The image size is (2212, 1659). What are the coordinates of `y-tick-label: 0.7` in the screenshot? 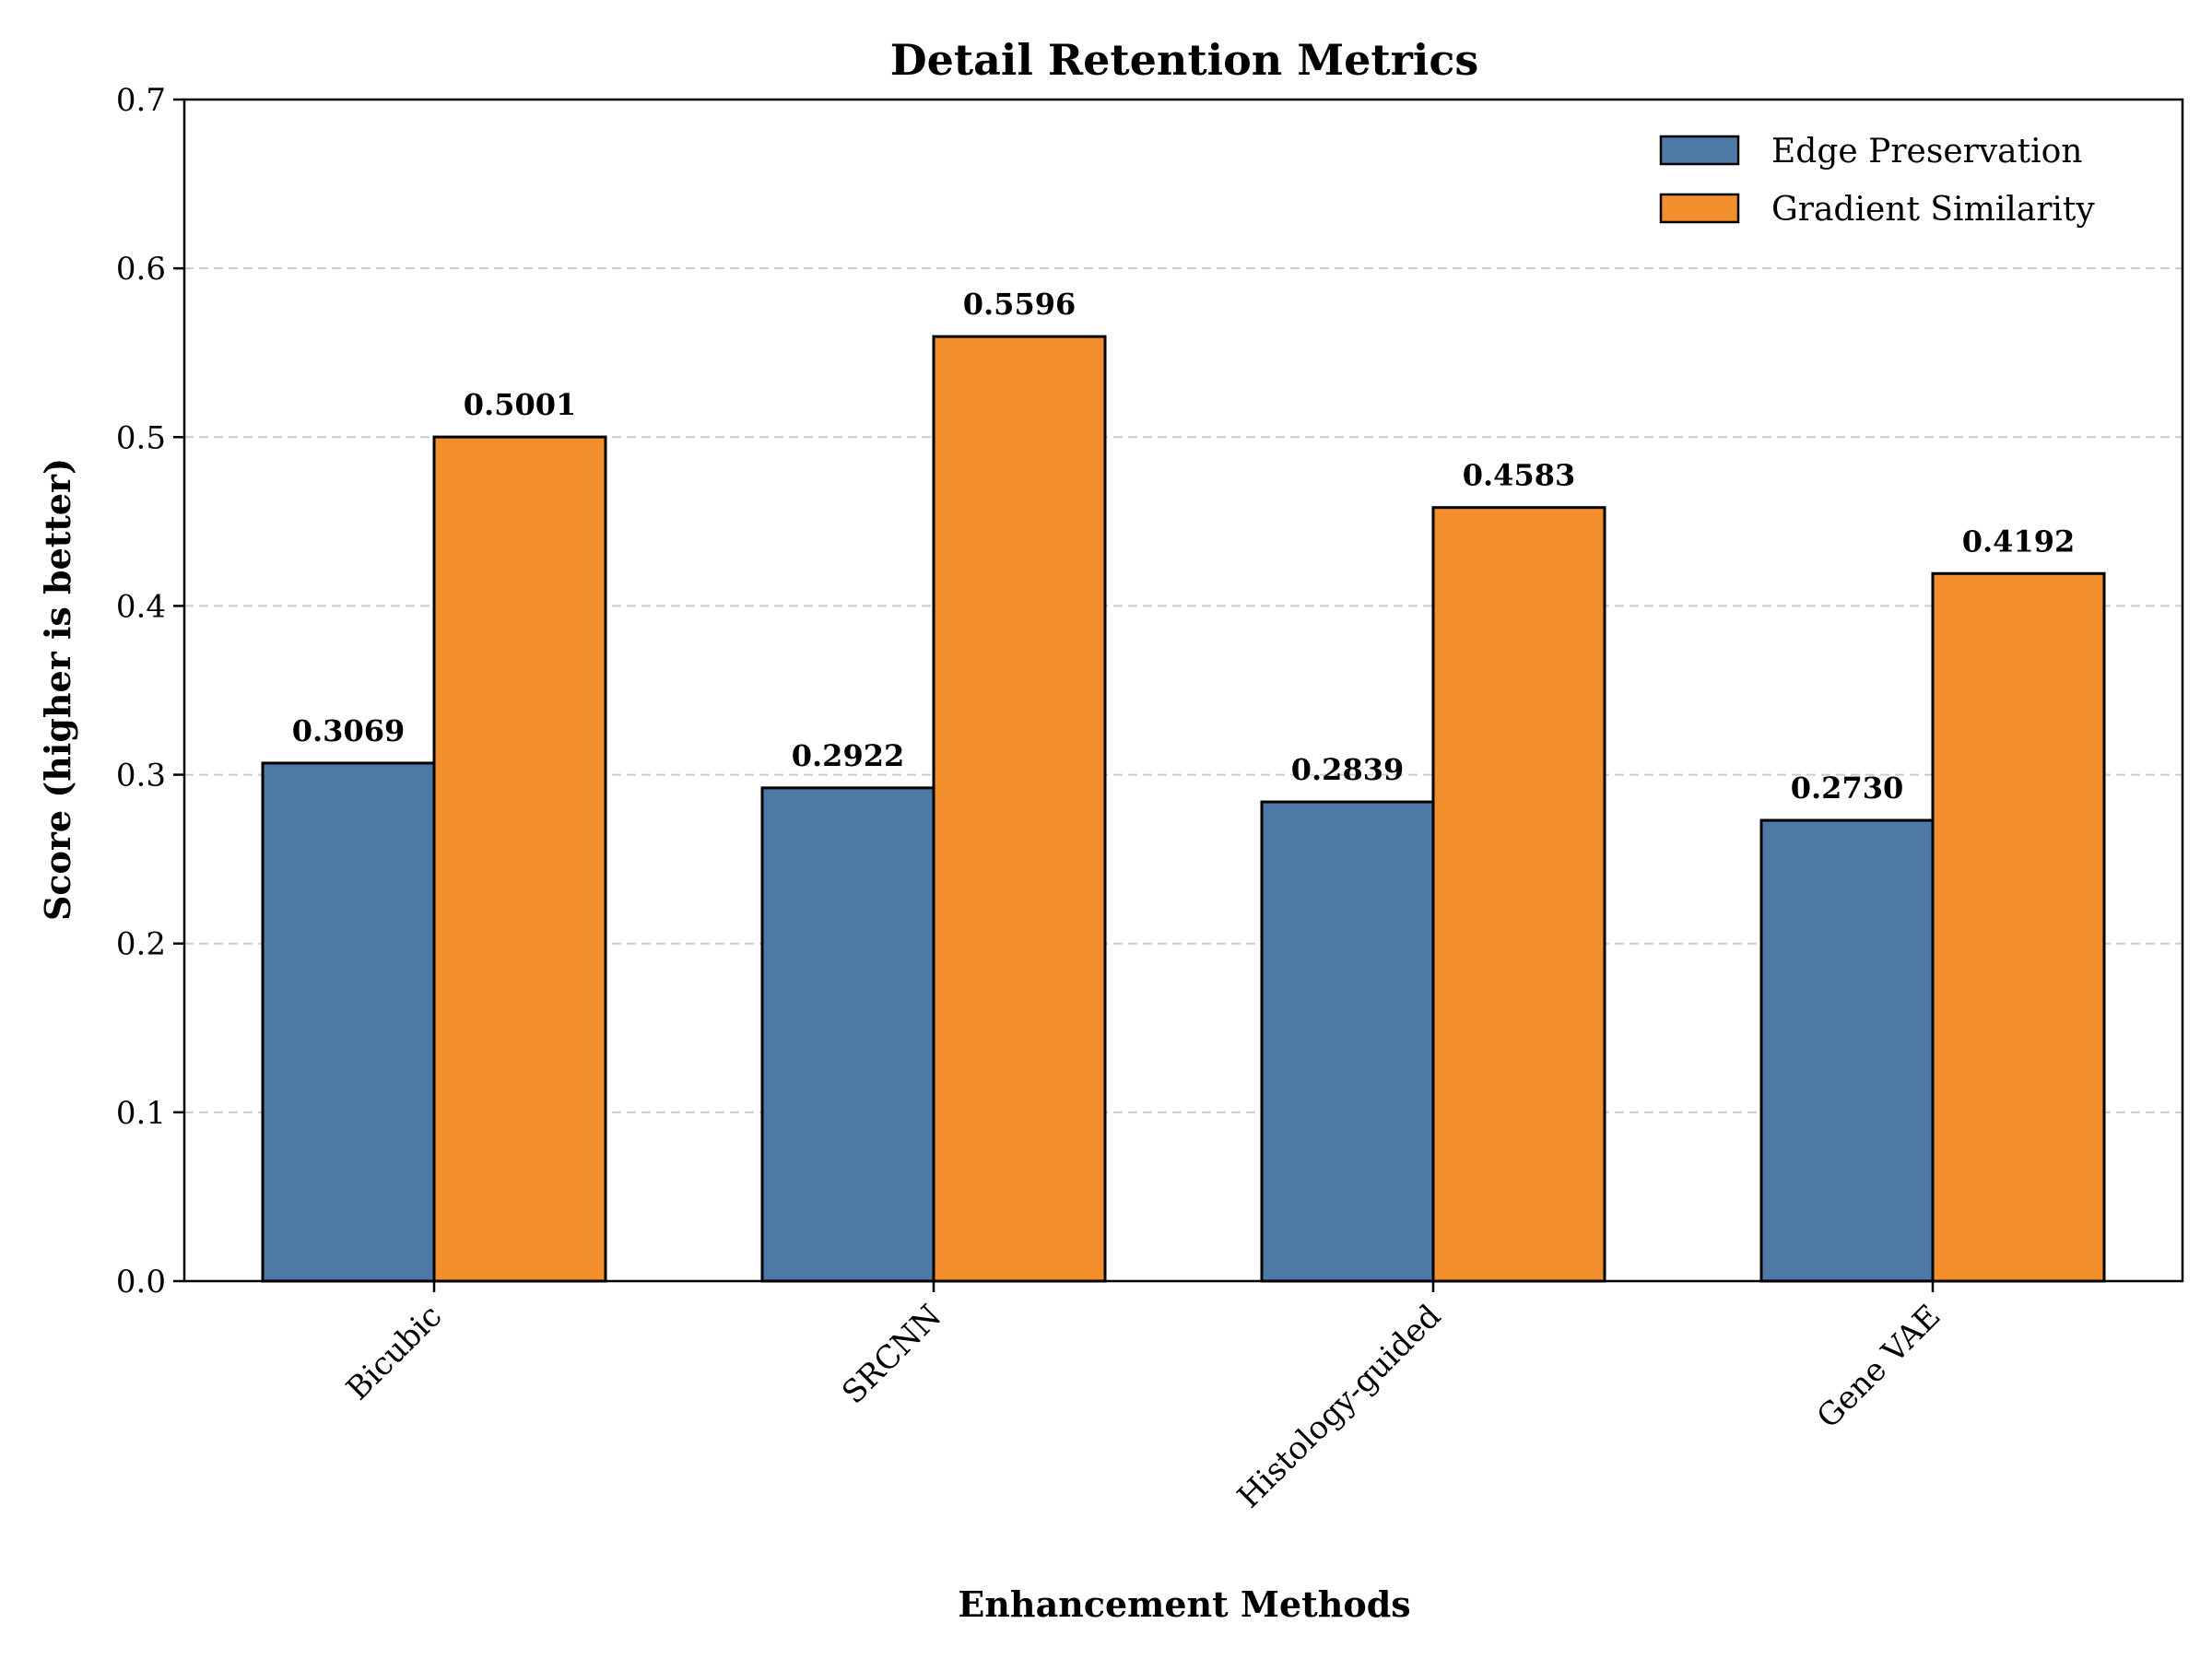 It's located at (141, 100).